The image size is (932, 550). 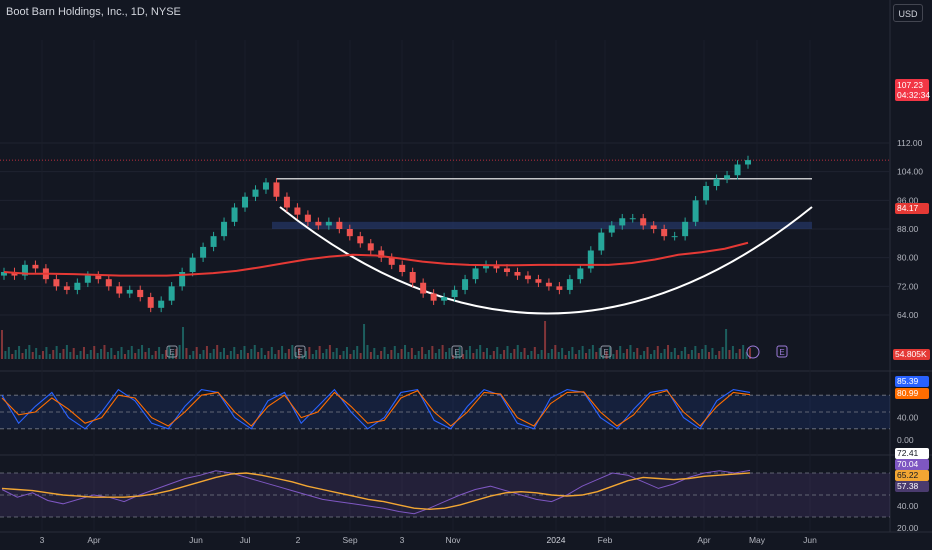 I want to click on time-tick-label: Apr, so click(x=703, y=540).